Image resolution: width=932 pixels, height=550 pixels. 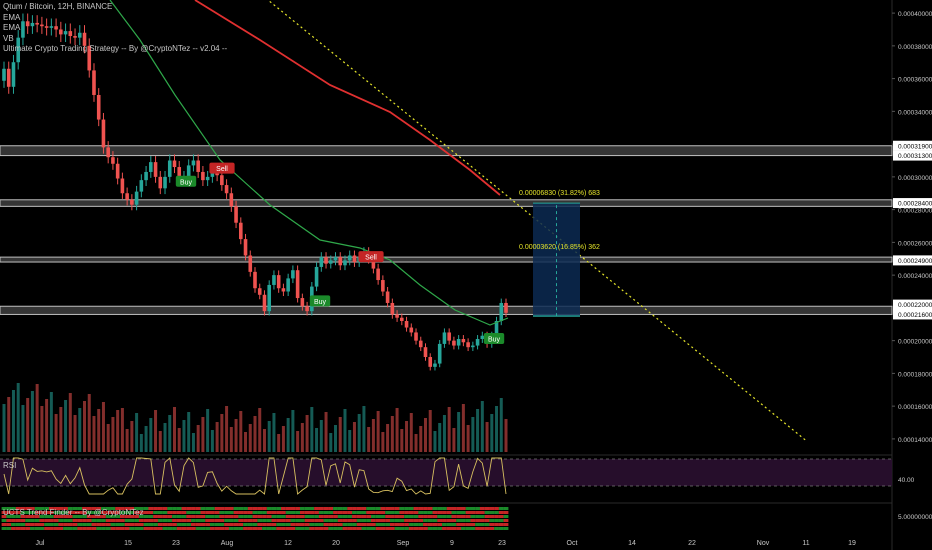 I want to click on ucts-label: UCTS Trend Finder -- By @CryptoNTez, so click(x=73, y=512).